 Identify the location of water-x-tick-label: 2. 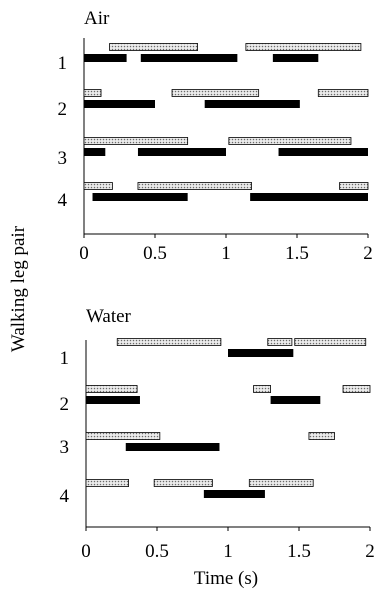
(369, 551).